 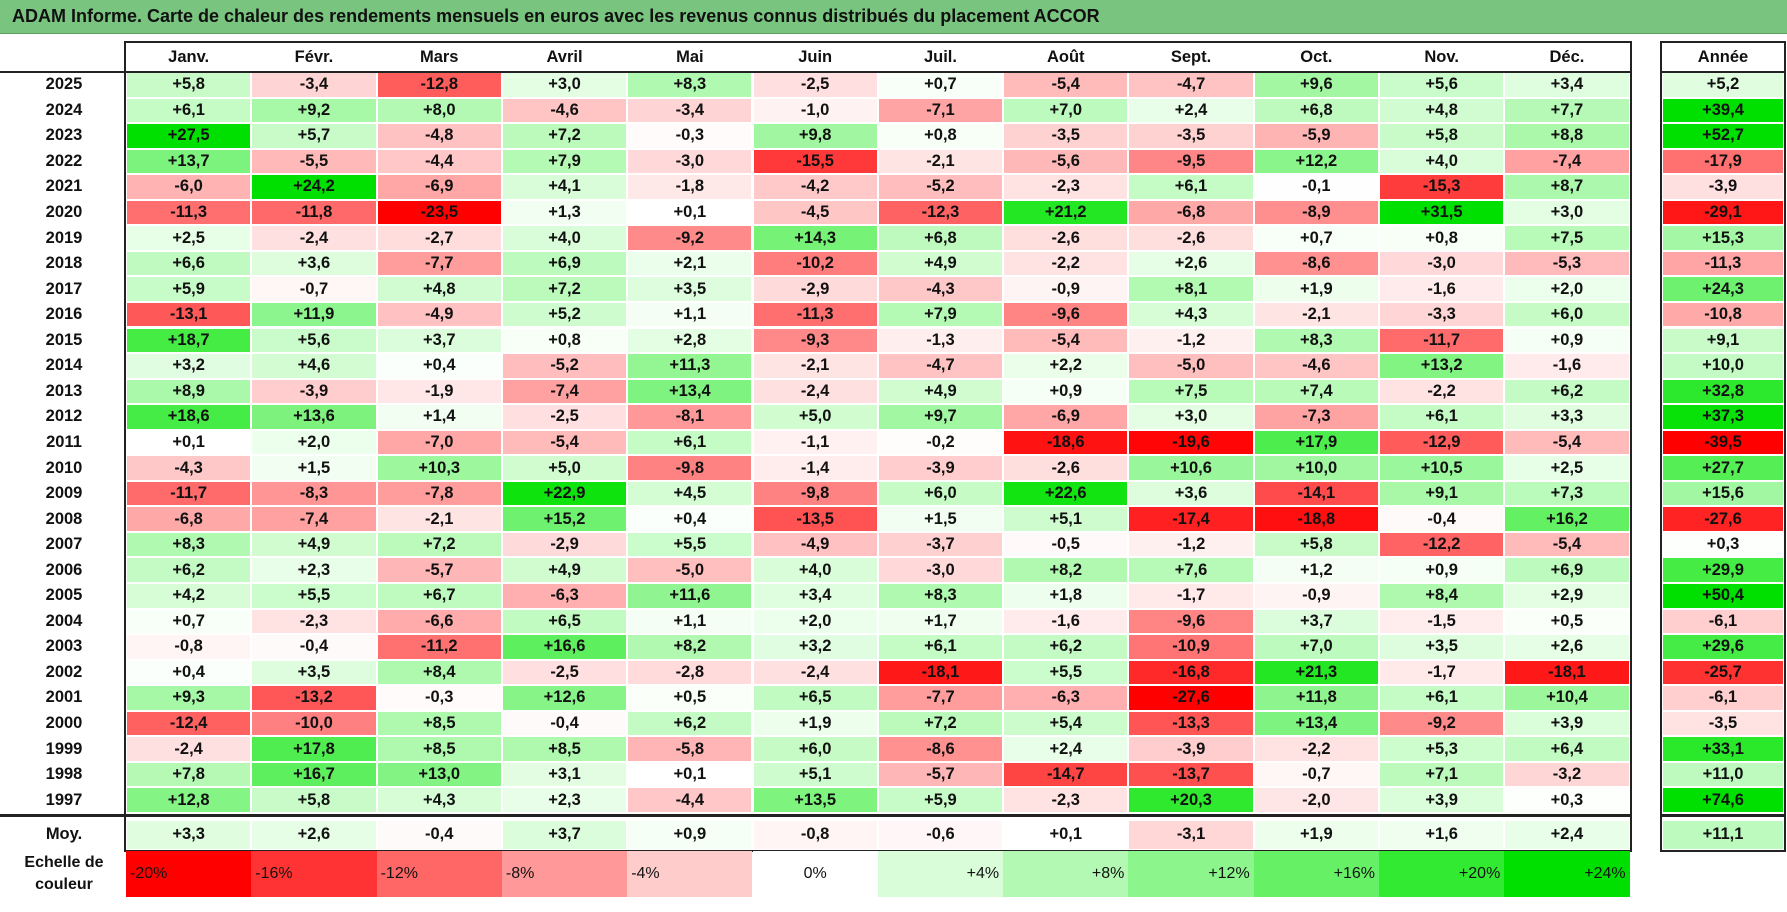 What do you see at coordinates (314, 834) in the screenshot?
I see `average-cell: +2,6` at bounding box center [314, 834].